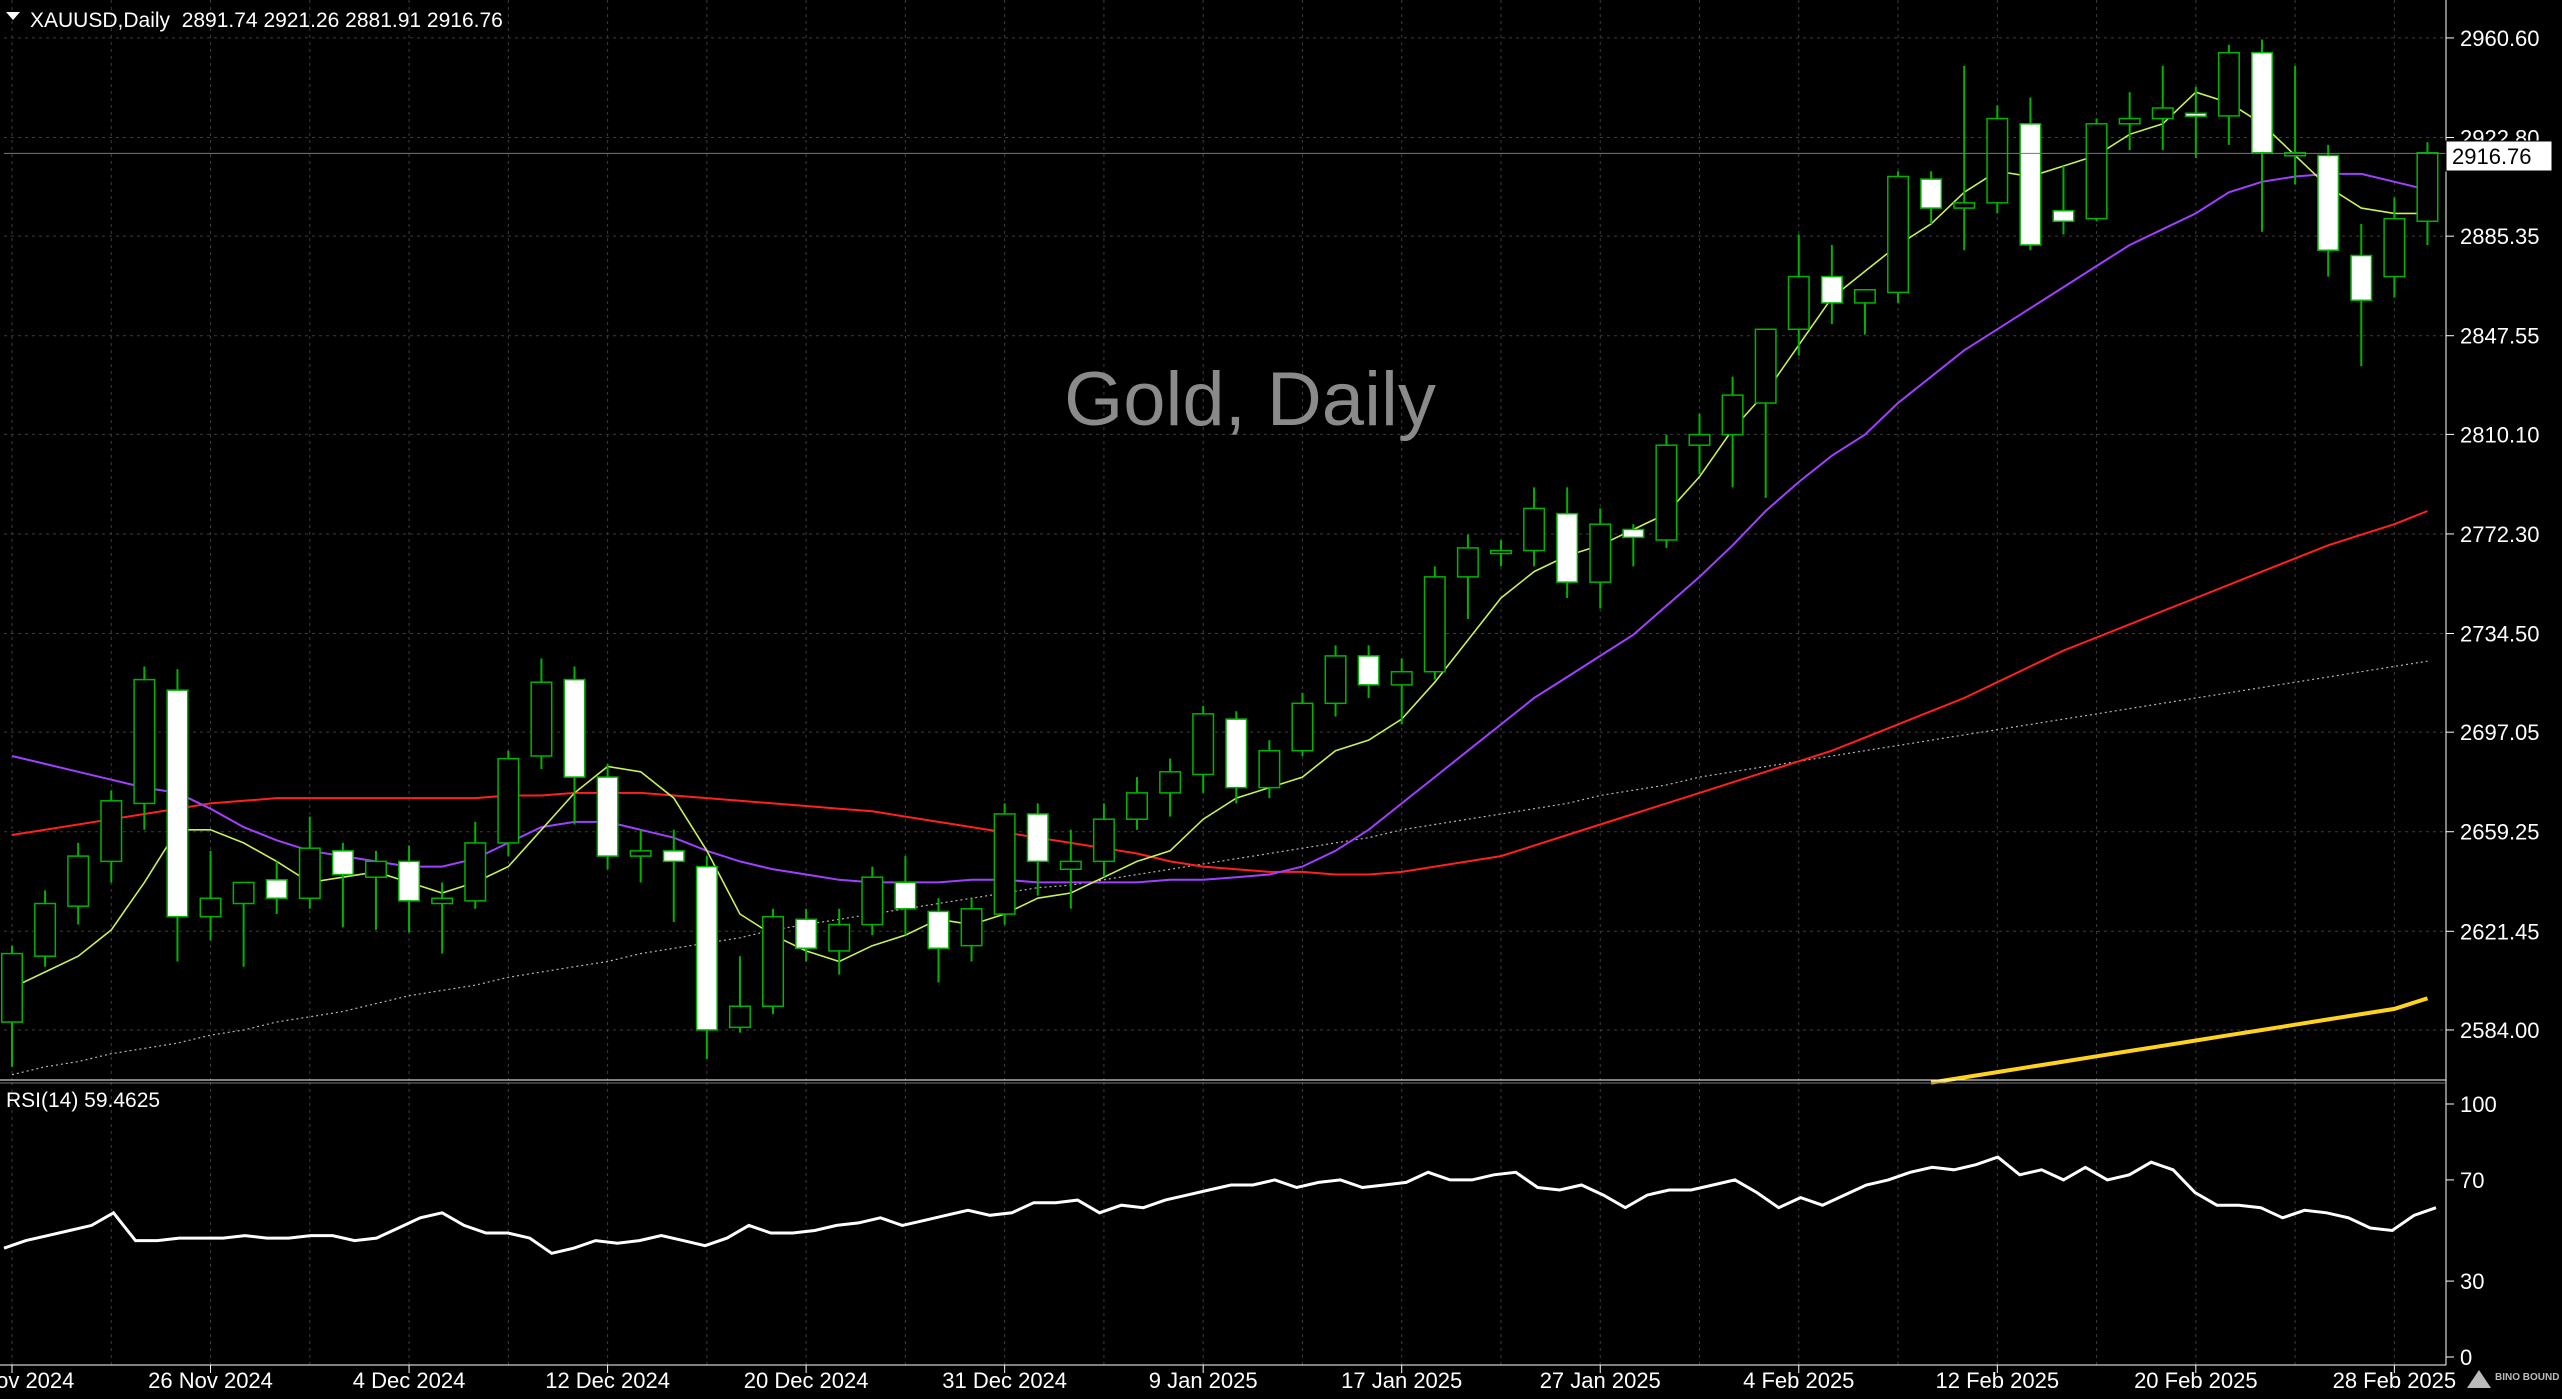 This screenshot has width=2562, height=1399. What do you see at coordinates (2492, 156) in the screenshot?
I see `price-tag-value: 2916.76` at bounding box center [2492, 156].